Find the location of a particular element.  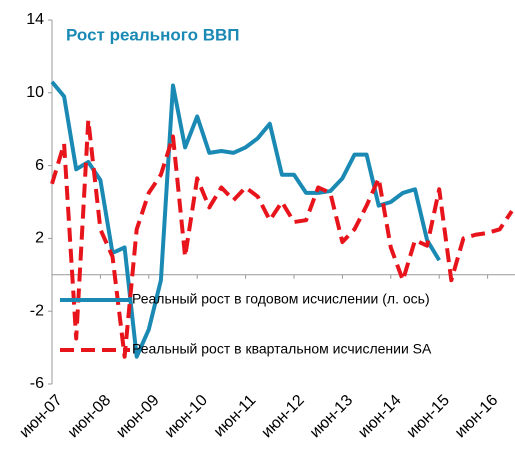

y-tick-label: -2 is located at coordinates (37, 310).